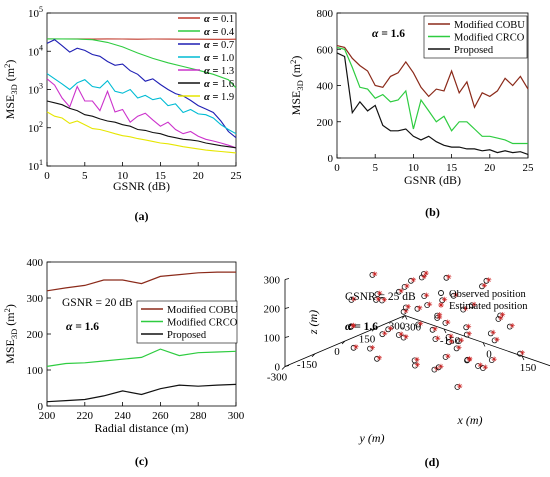 This screenshot has height=477, width=550. What do you see at coordinates (141, 393) in the screenshot?
I see `series-line-proposed` at bounding box center [141, 393].